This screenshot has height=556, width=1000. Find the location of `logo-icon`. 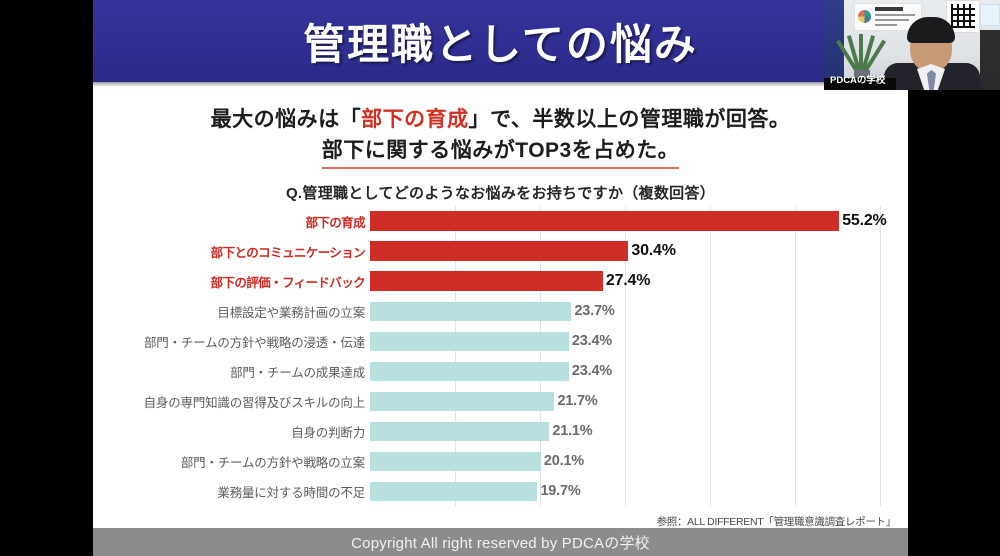

logo-icon is located at coordinates (864, 16).